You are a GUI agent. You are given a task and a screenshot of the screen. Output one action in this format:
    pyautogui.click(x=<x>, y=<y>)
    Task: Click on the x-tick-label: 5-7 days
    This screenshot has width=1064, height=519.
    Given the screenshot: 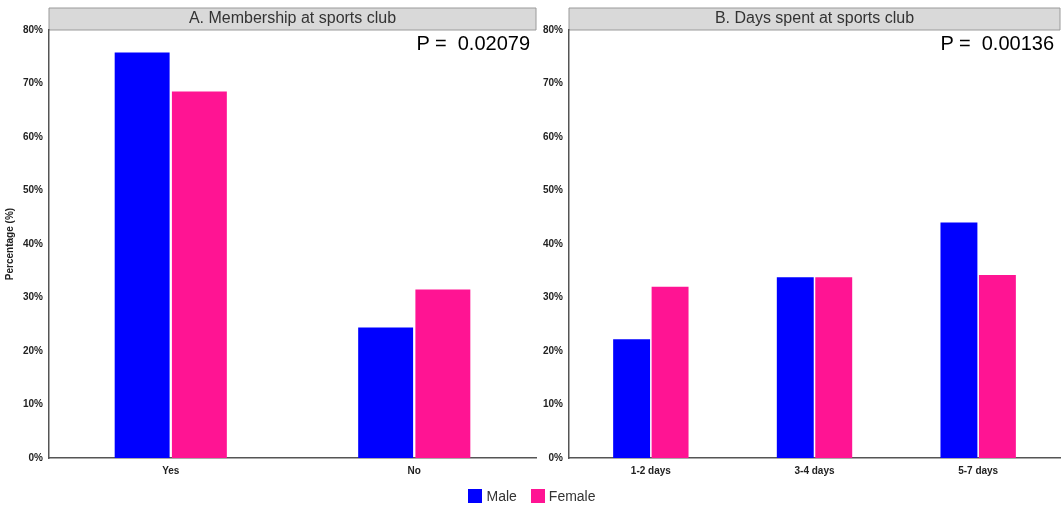 What is the action you would take?
    pyautogui.click(x=978, y=470)
    